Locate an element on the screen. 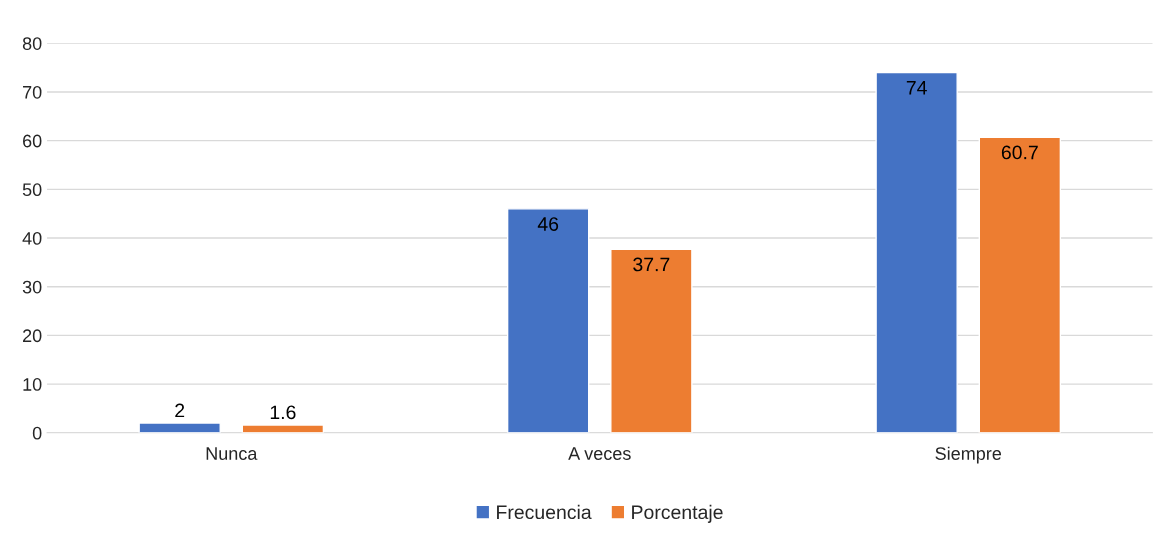 The image size is (1176, 541). y-tick-label: 20 is located at coordinates (32, 336).